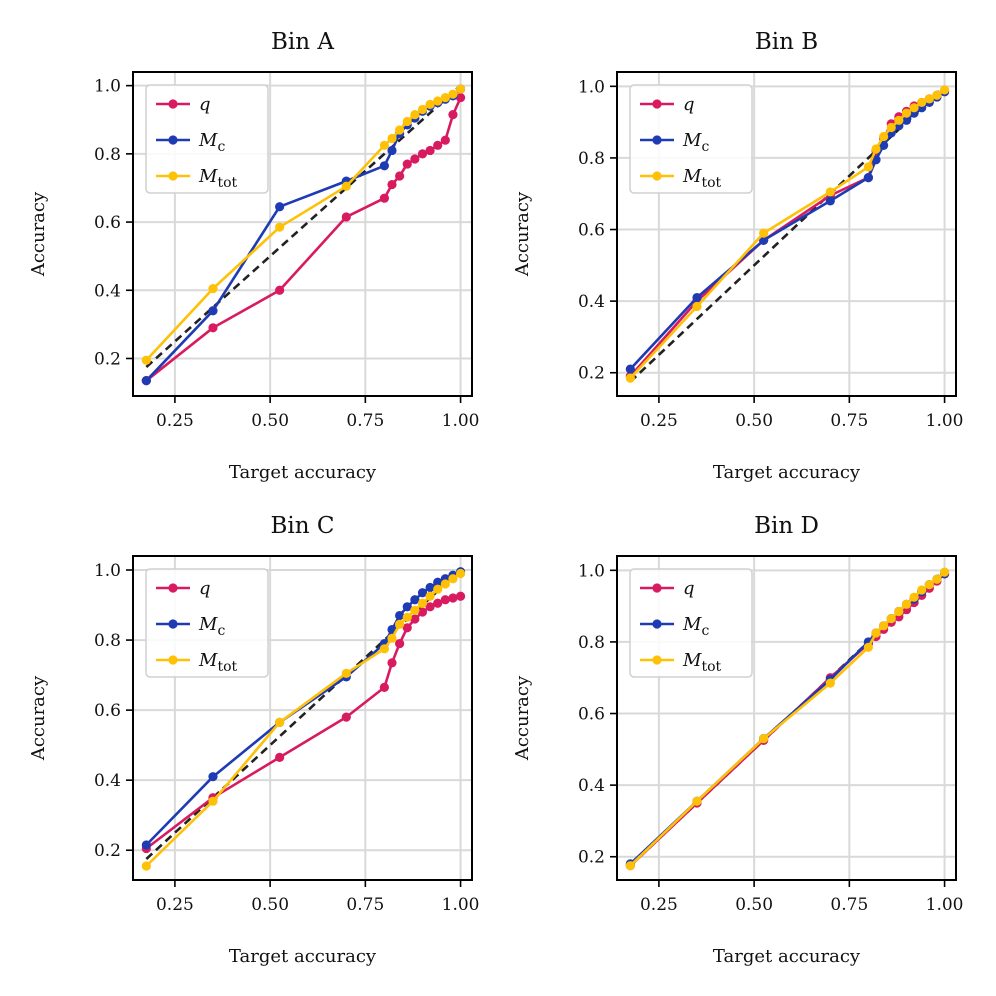  Describe the element at coordinates (786, 718) in the screenshot. I see `plot-frame` at that location.